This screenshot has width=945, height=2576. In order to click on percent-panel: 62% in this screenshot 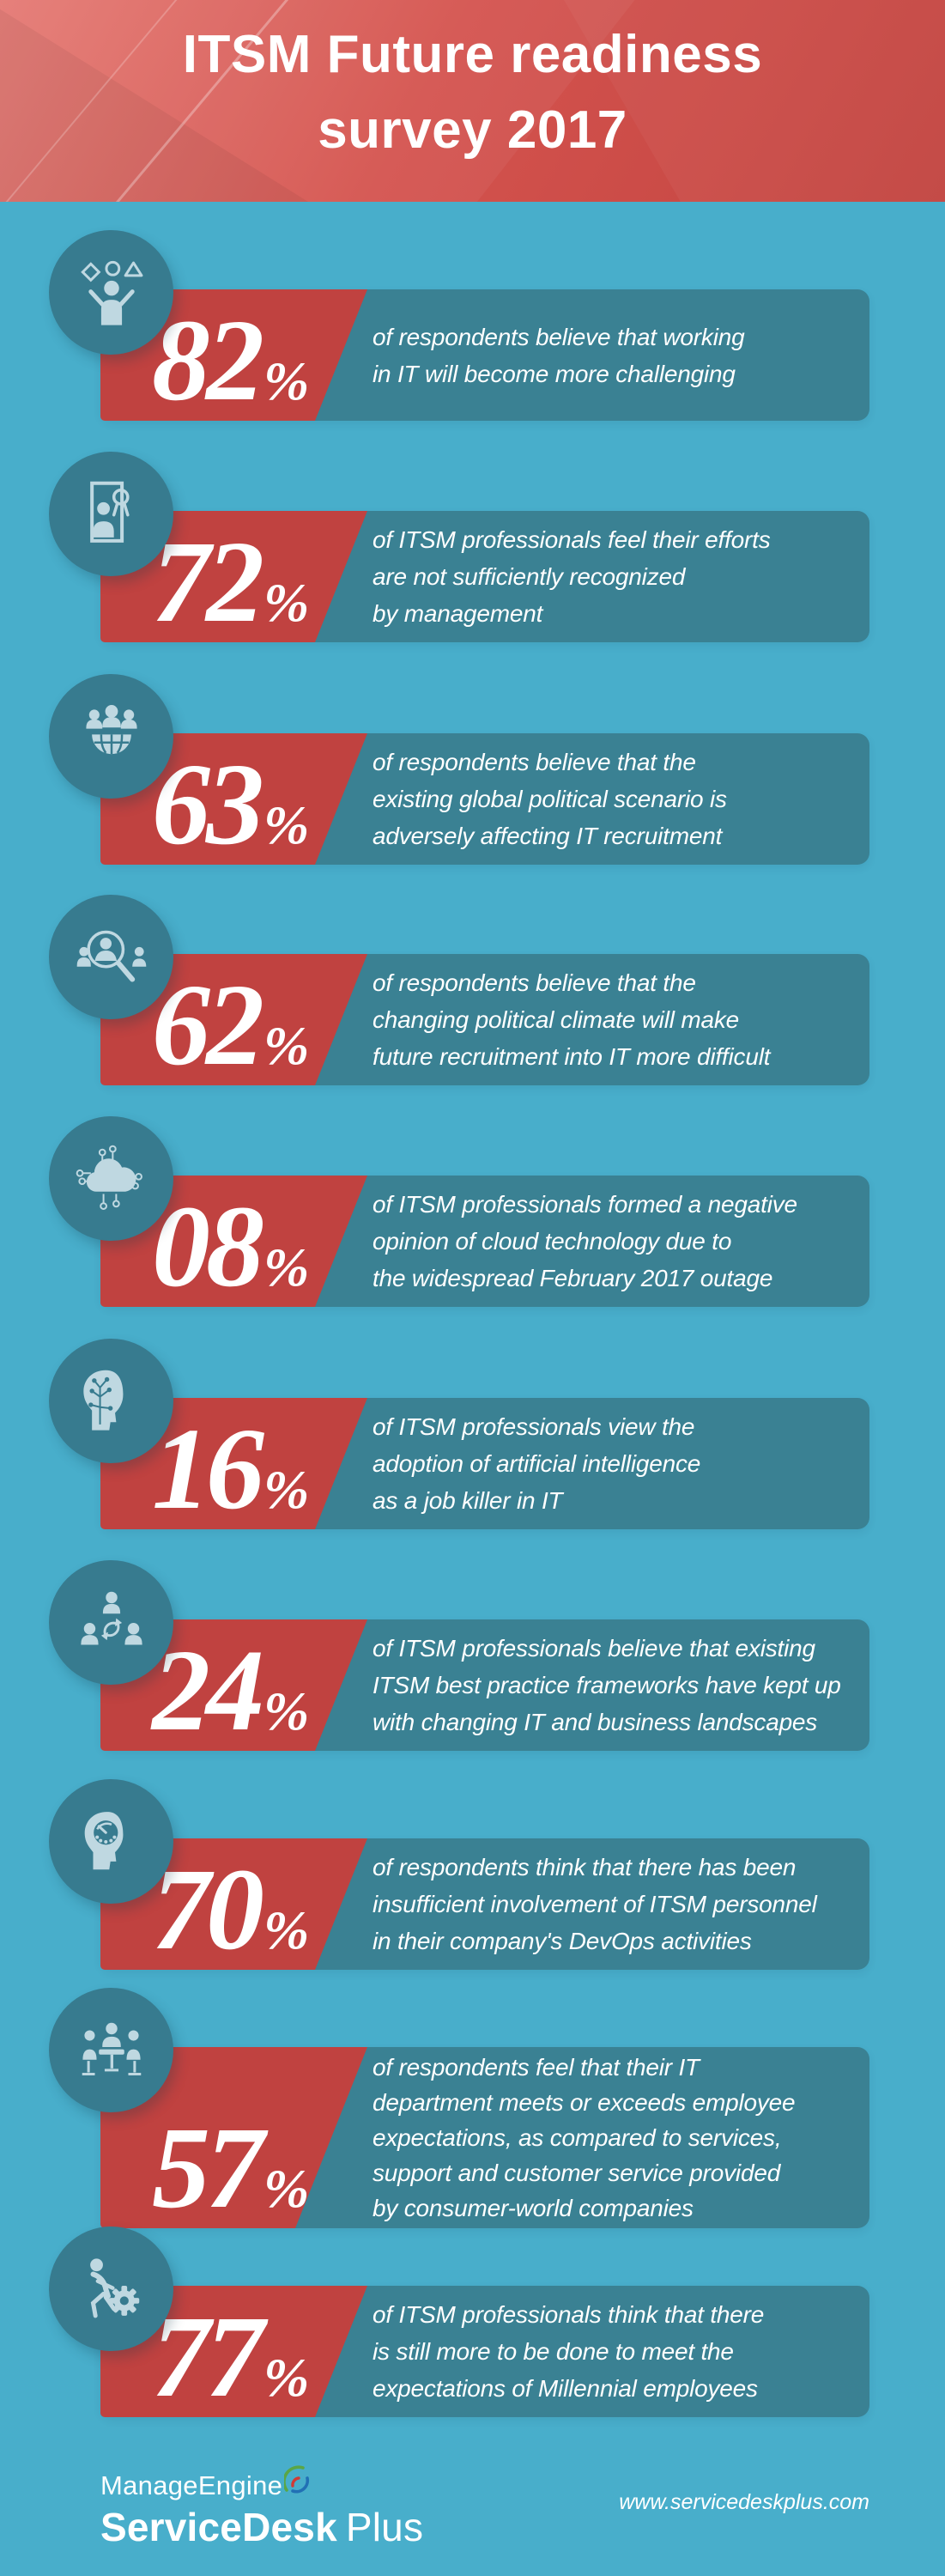, I will do `click(234, 1020)`.